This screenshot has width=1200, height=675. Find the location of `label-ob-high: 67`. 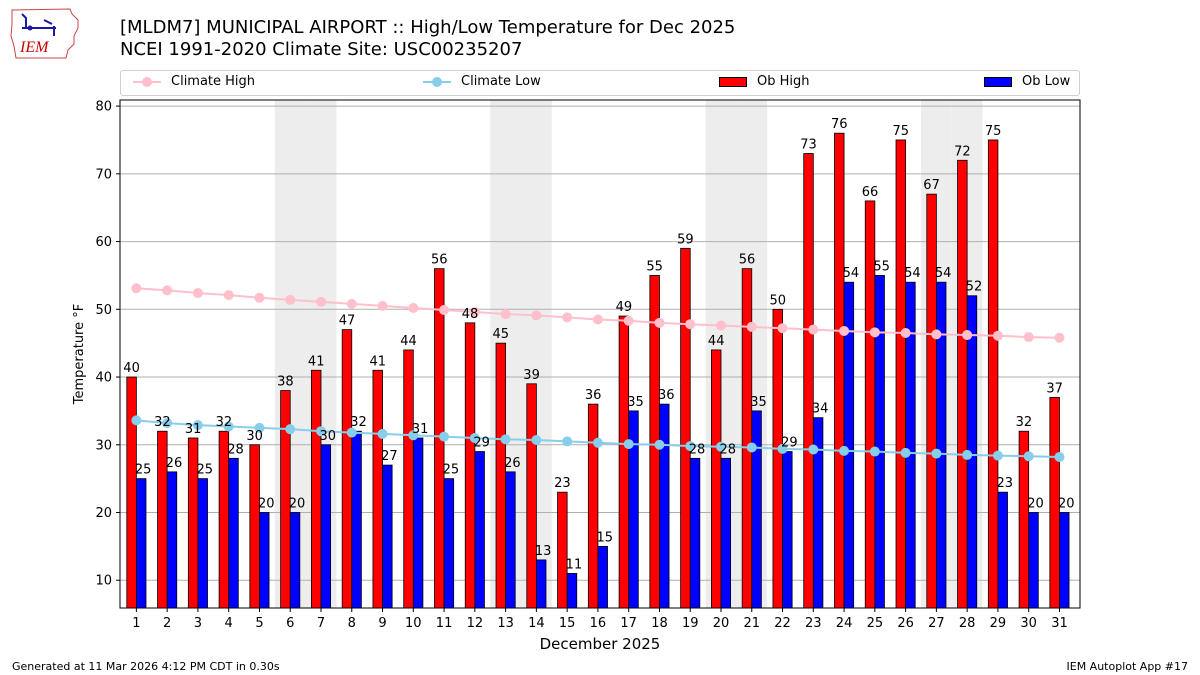

label-ob-high: 67 is located at coordinates (931, 185).